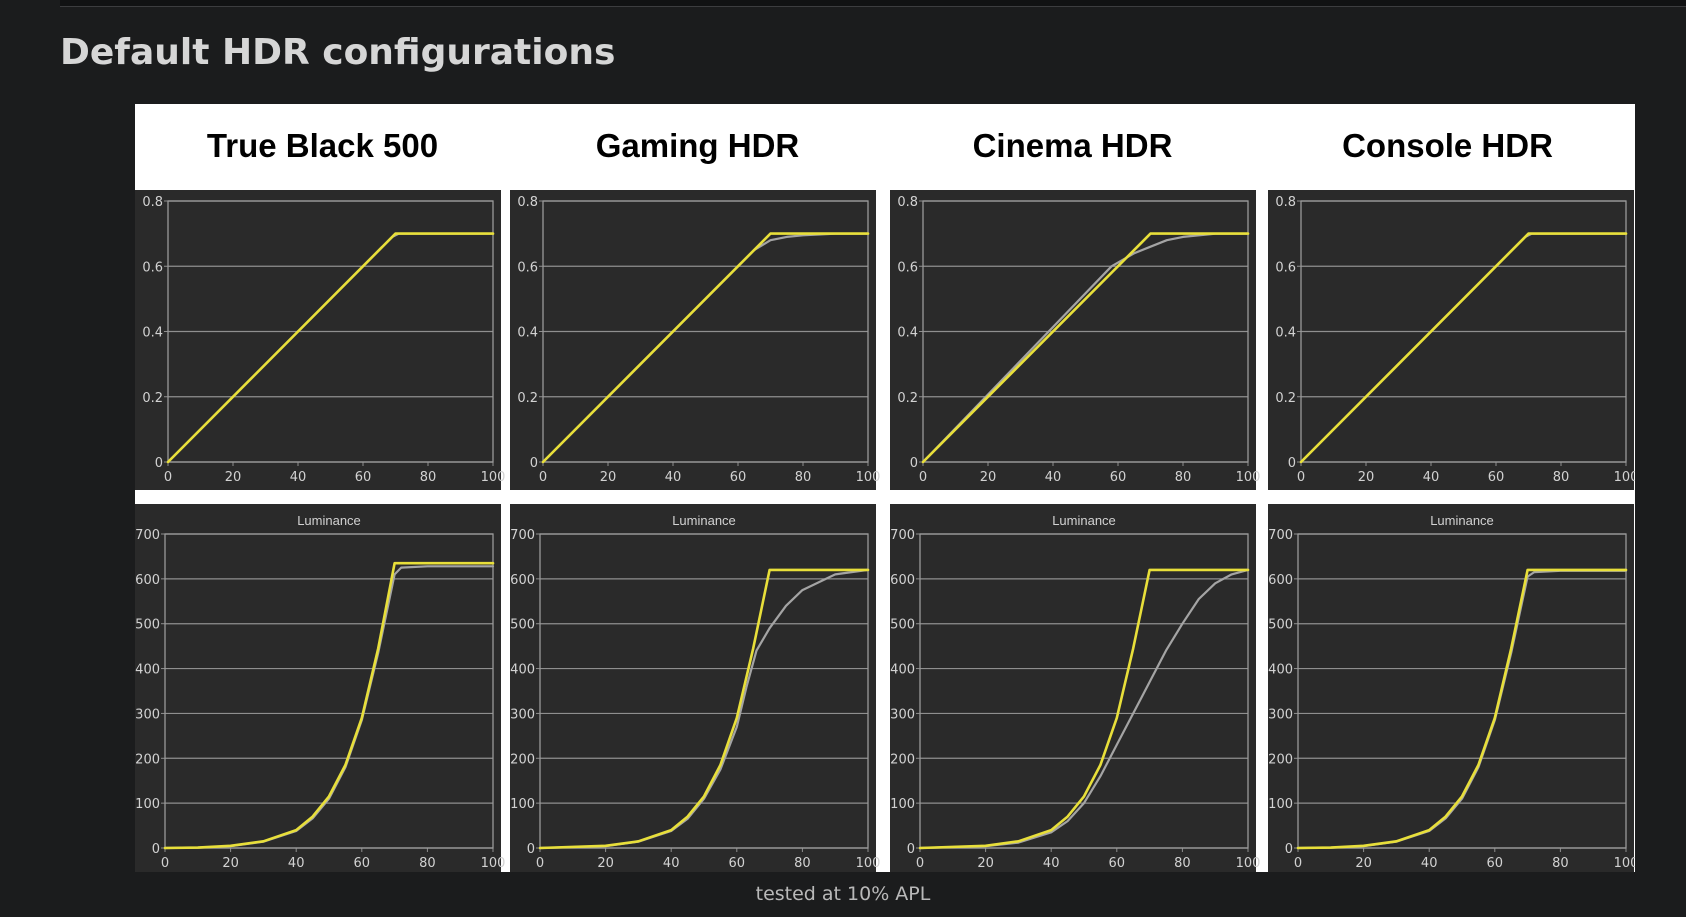  I want to click on section-title: Default HDR configurations, so click(338, 52).